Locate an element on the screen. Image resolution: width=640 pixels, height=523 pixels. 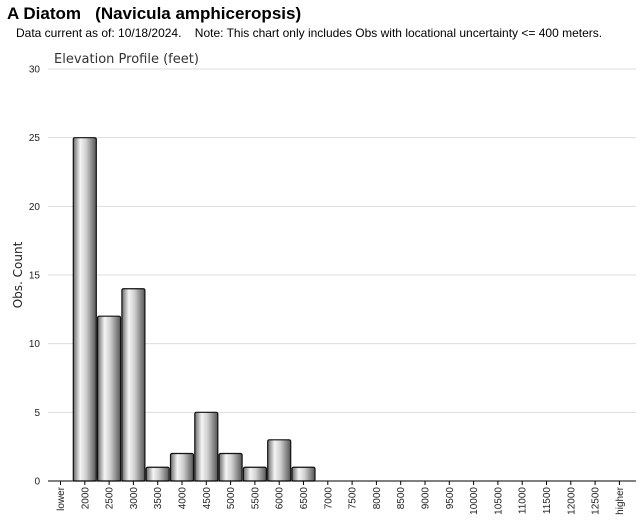
y-tick-label: 0 is located at coordinates (37, 482).